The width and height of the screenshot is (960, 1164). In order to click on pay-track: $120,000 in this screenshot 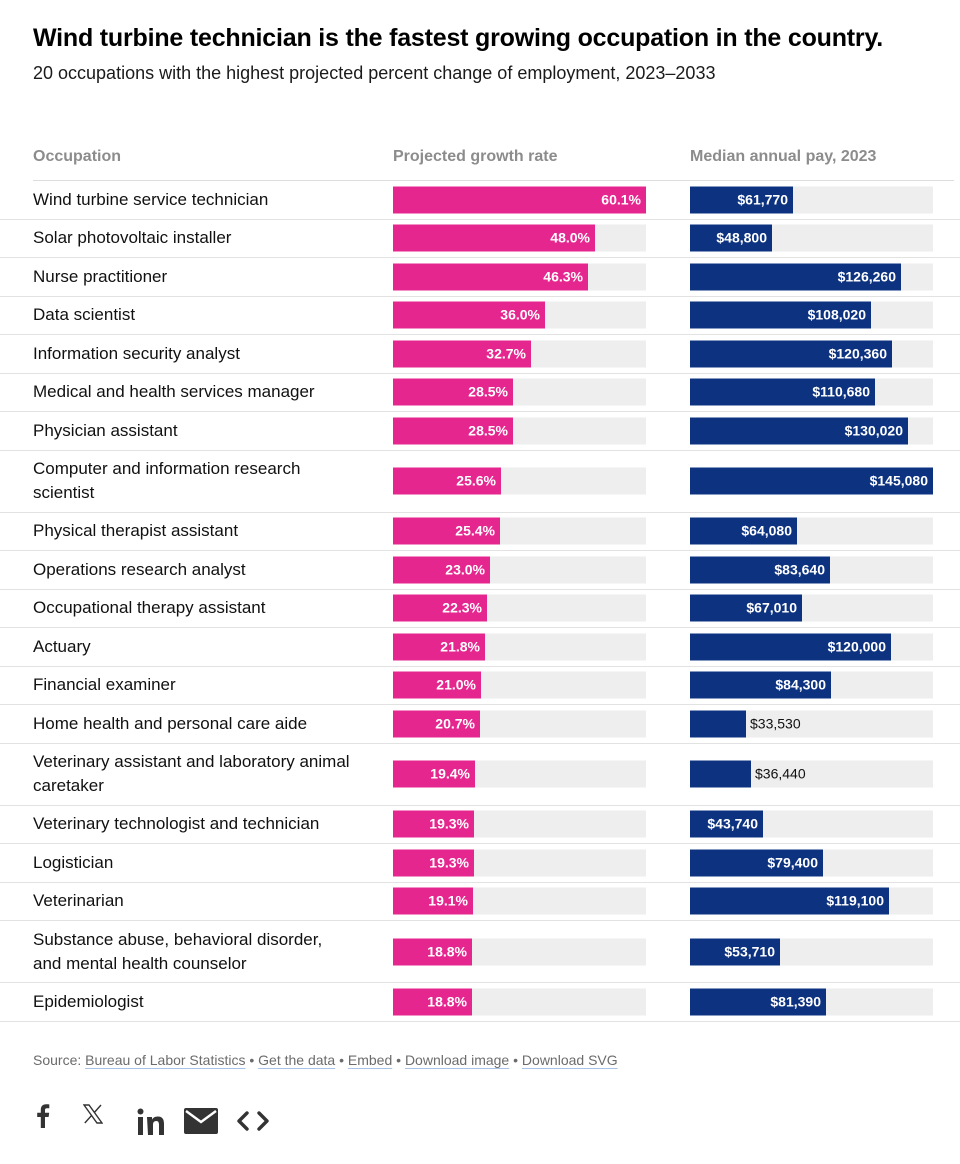, I will do `click(811, 647)`.